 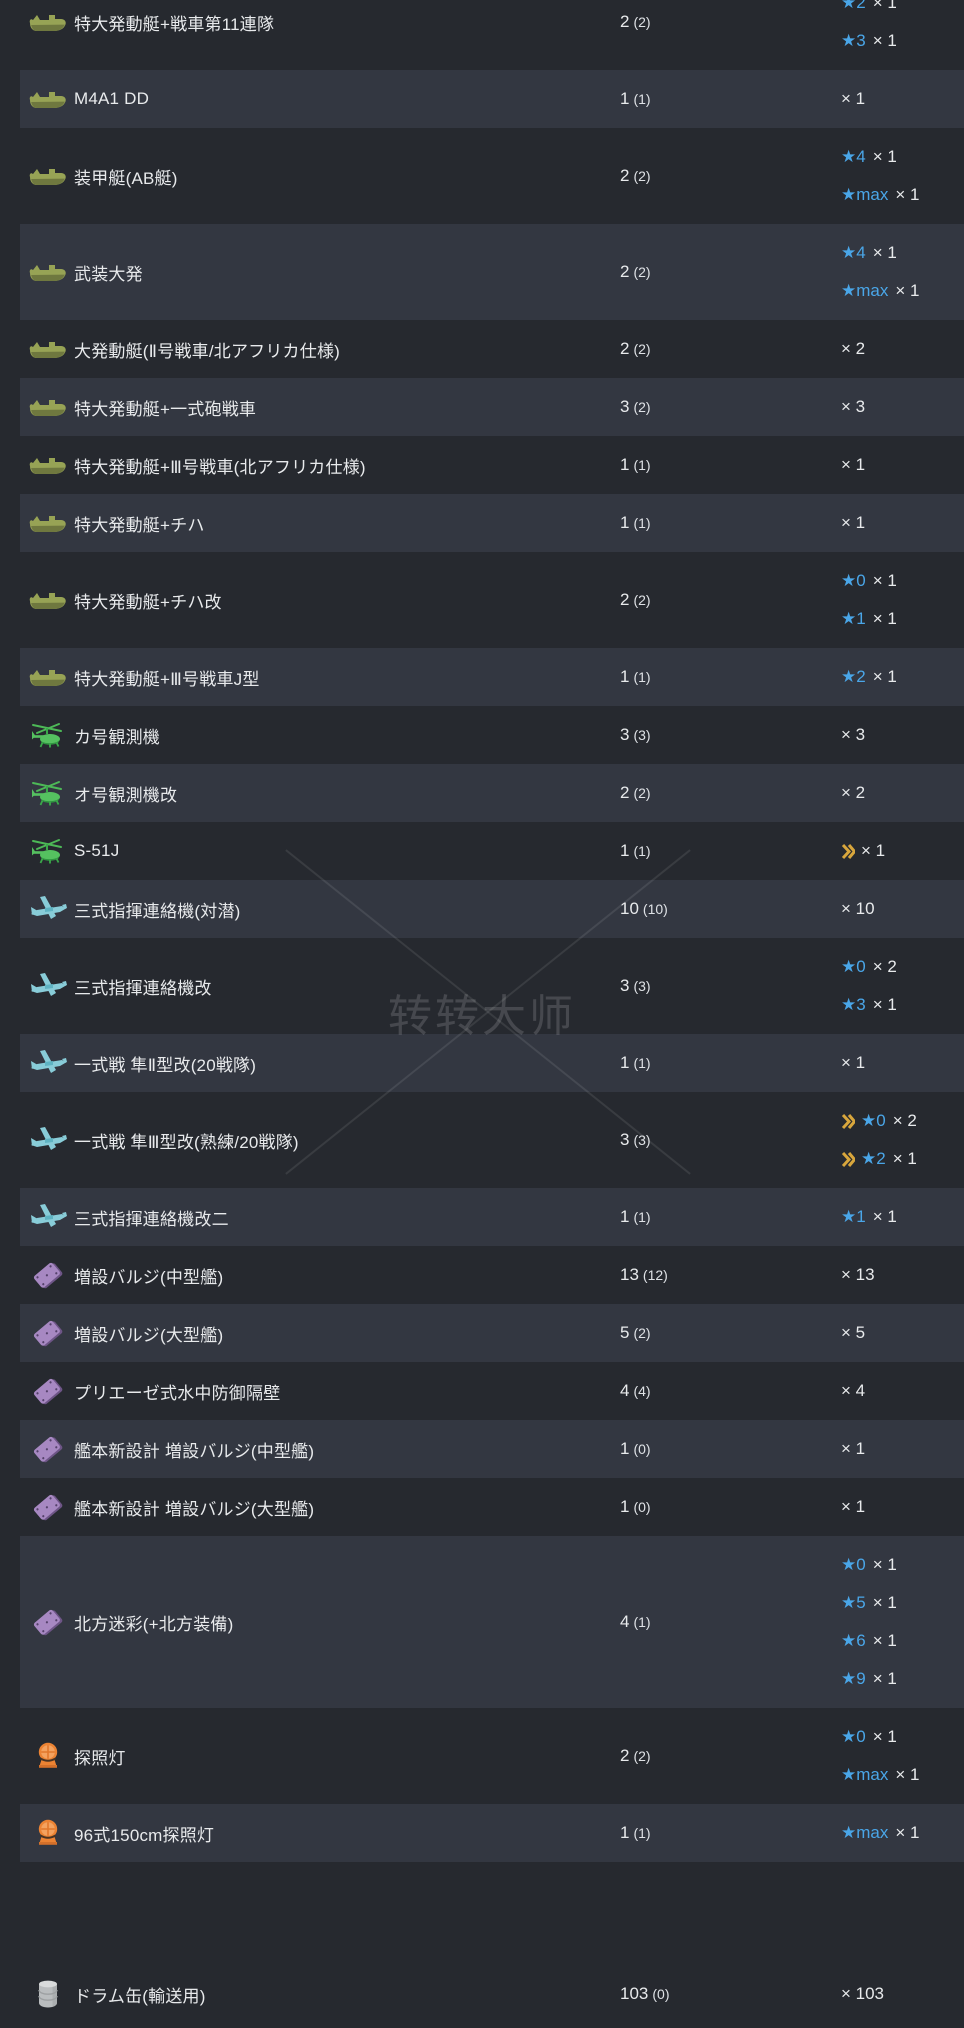 What do you see at coordinates (482, 1140) in the screenshot?
I see `equipment-row: 一式戦 隼Ⅲ型改(熟練/20戦隊) 3 (3) ★0 × 2 ★2 × 1` at bounding box center [482, 1140].